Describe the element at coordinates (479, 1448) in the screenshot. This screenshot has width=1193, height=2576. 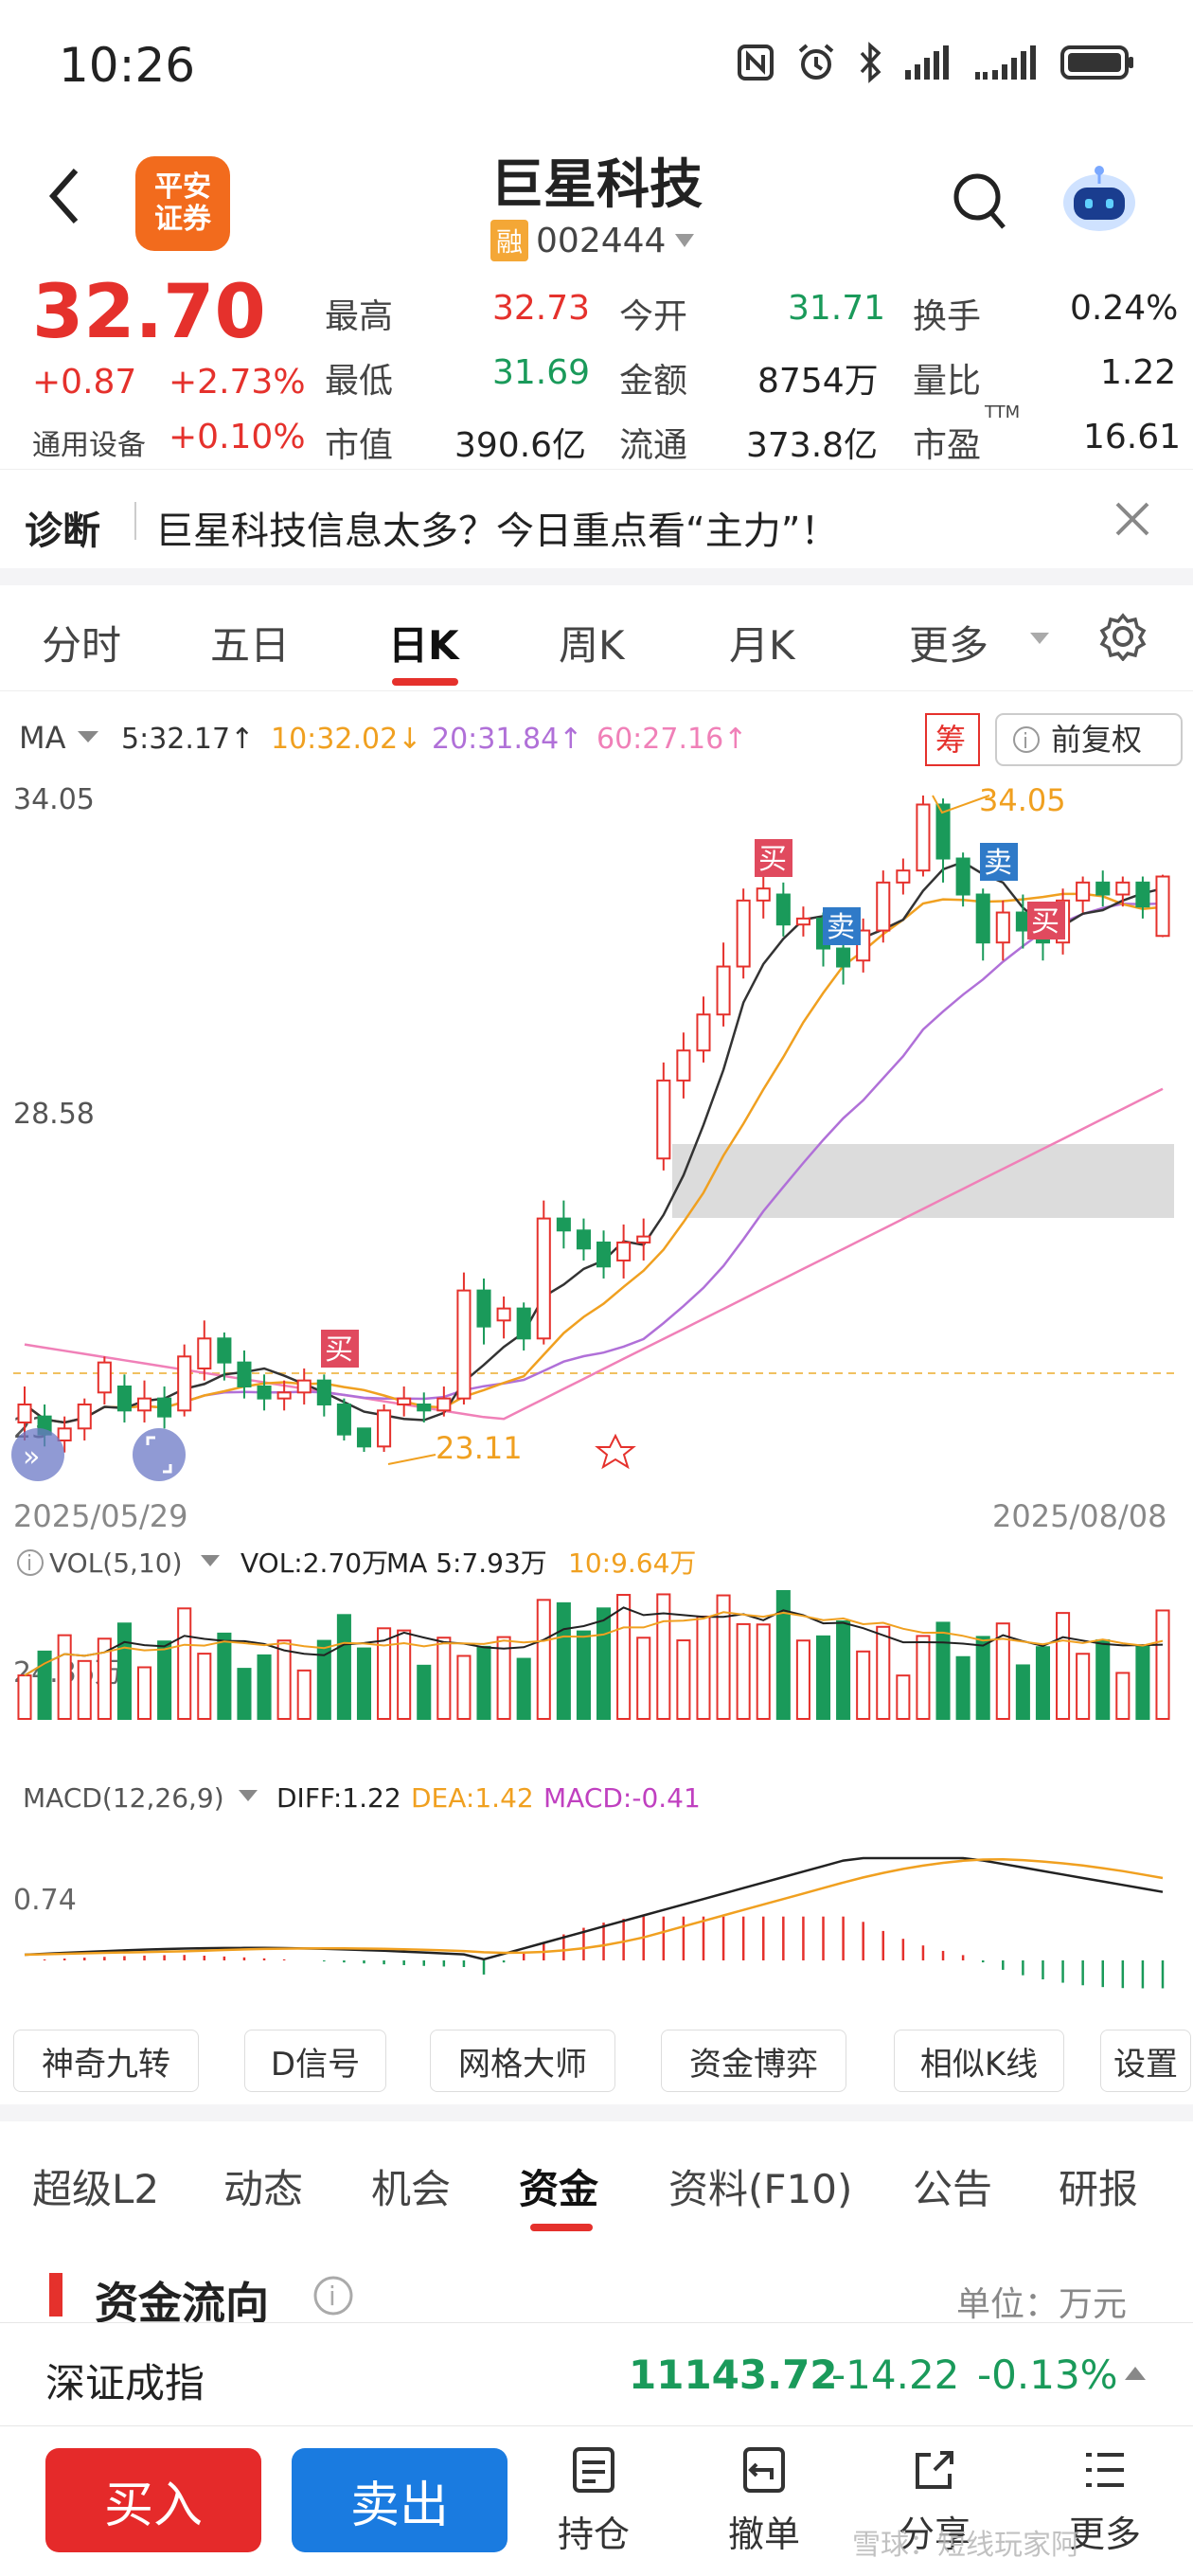
I see `low-annotation: 23.11` at that location.